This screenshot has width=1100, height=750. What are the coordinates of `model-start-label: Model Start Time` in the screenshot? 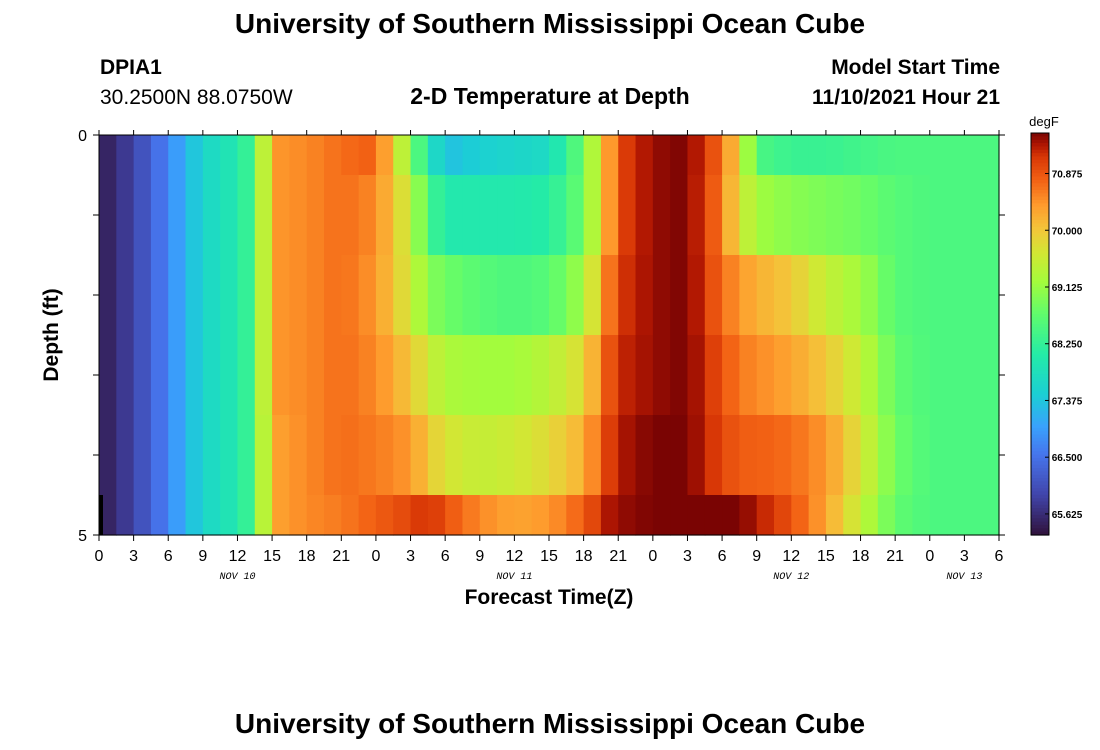 It's located at (915, 67).